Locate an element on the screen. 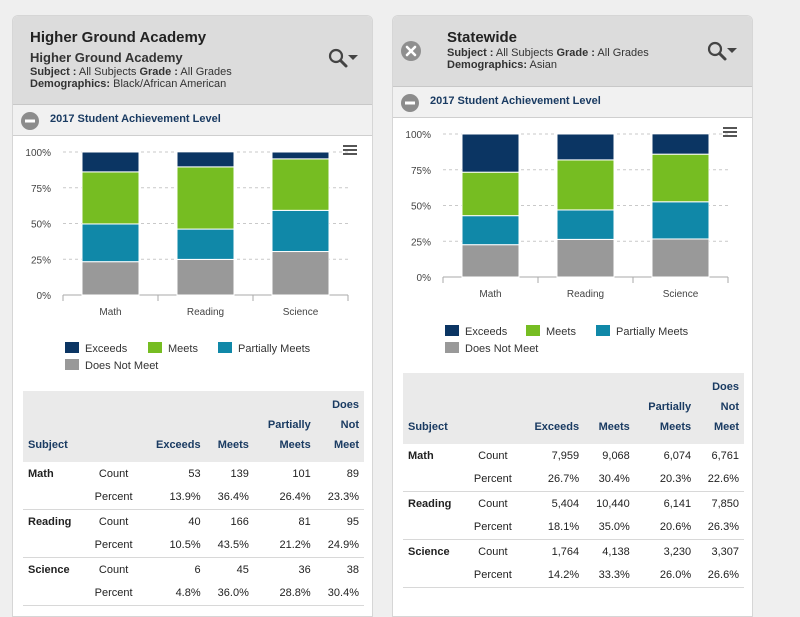 This screenshot has height=617, width=800. cell-partially-meets: 3,230 is located at coordinates (677, 551).